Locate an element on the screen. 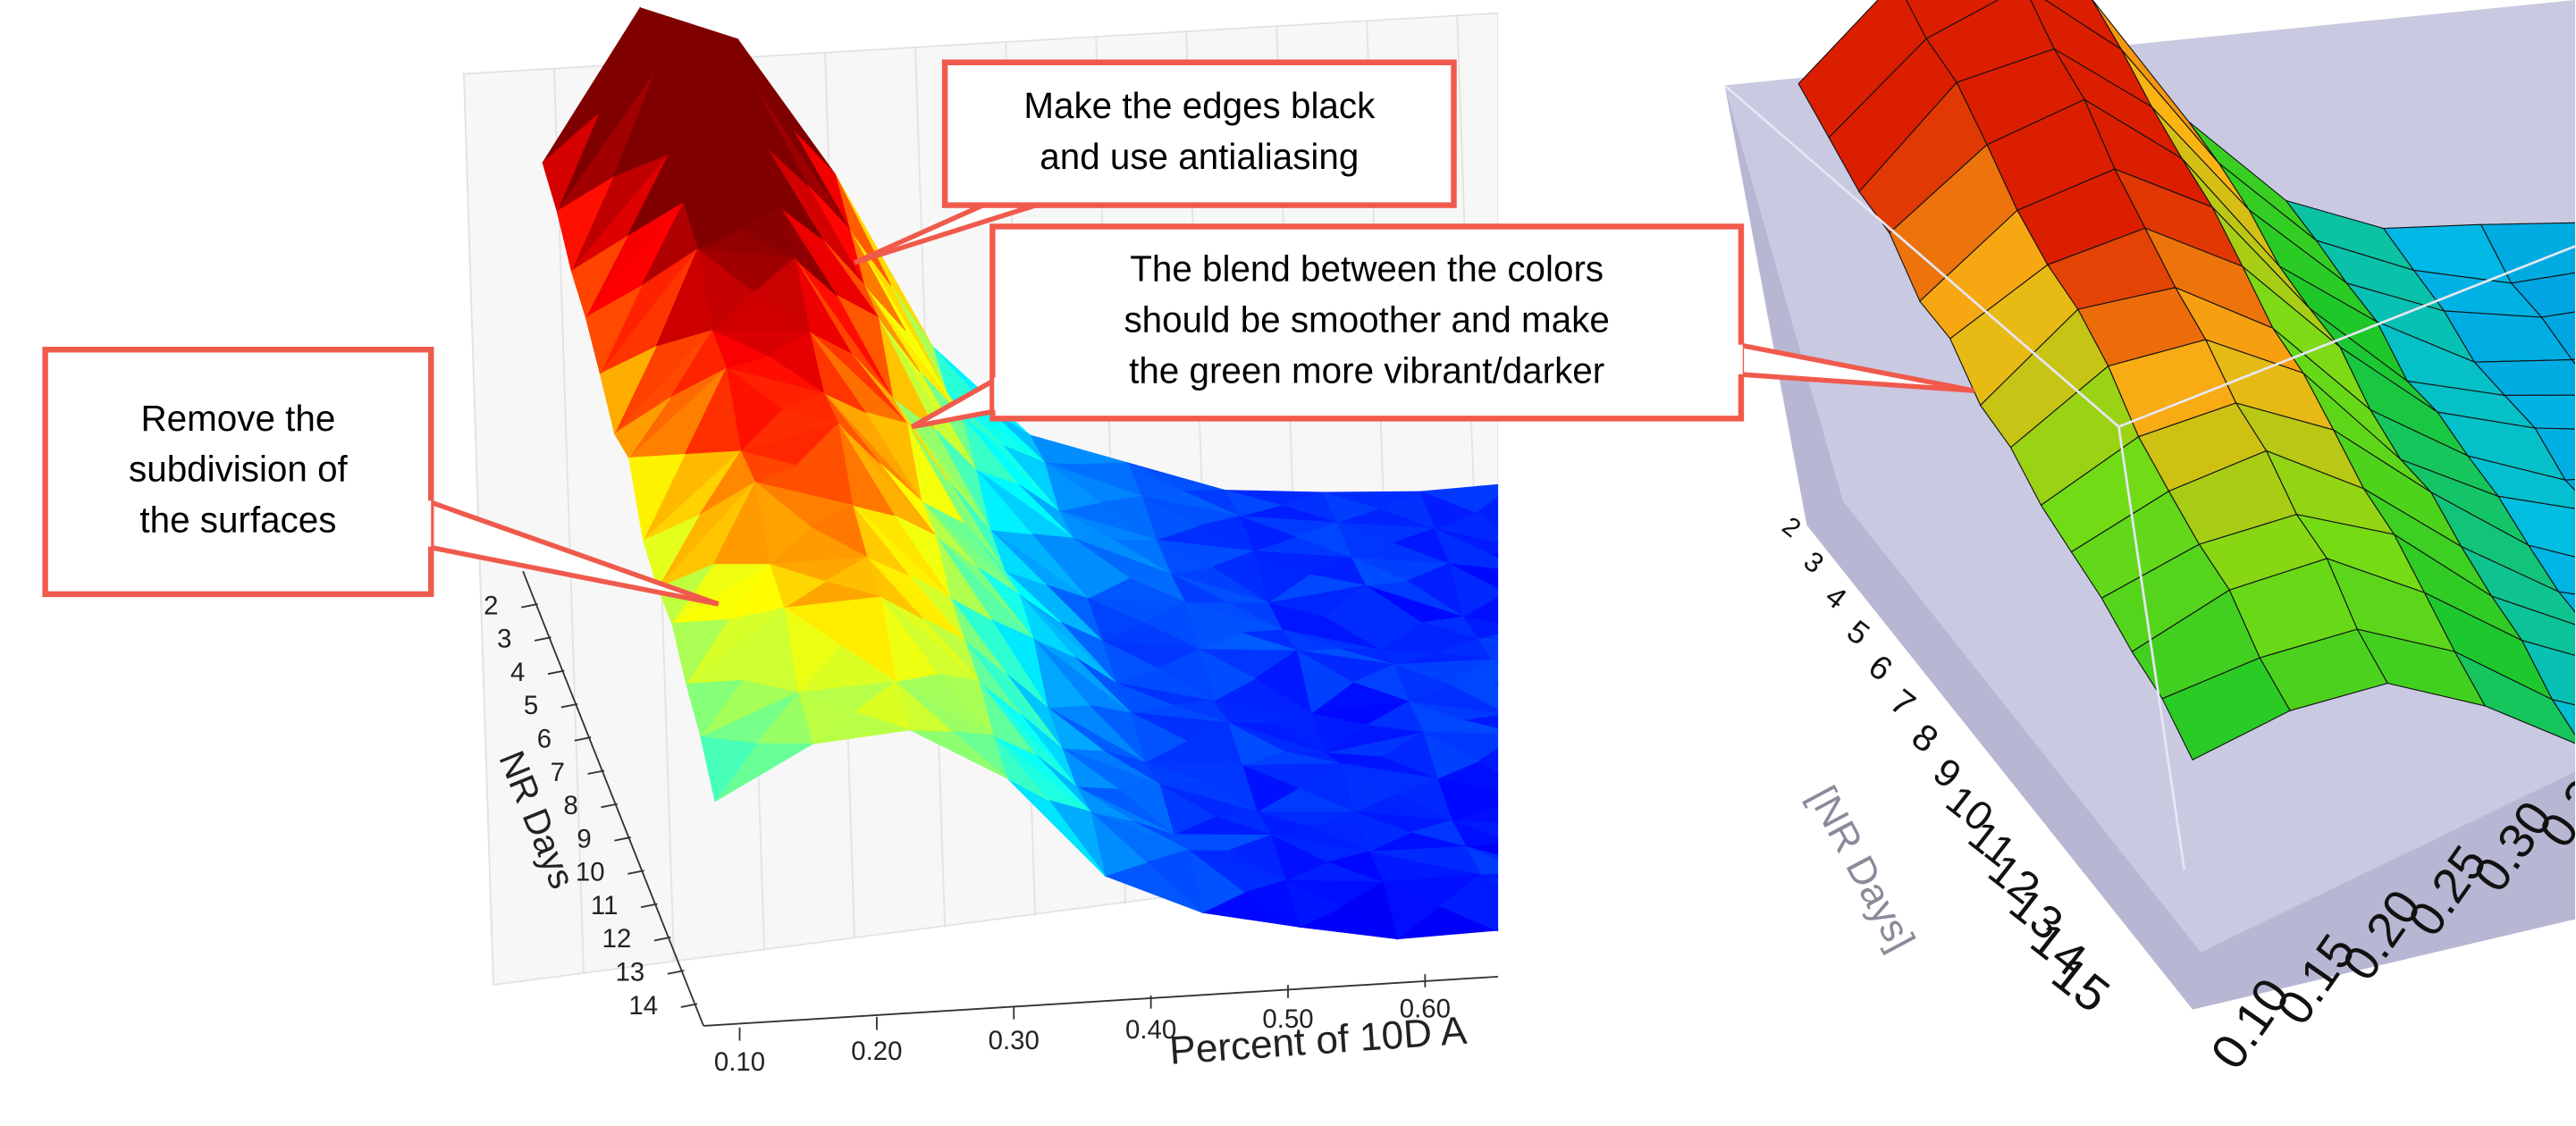  x-tick-label: 0.20 is located at coordinates (877, 1052).